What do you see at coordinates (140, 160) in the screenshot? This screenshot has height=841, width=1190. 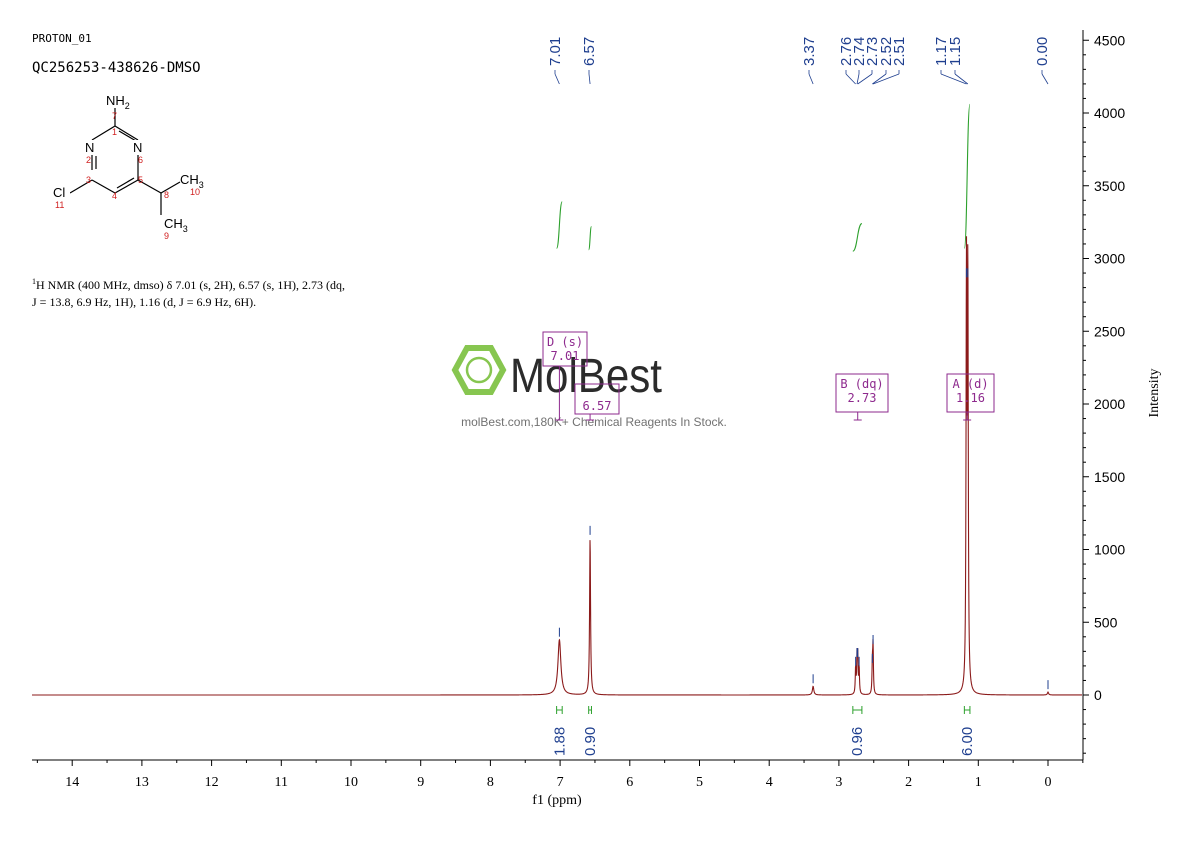 I see `atom-number: 6` at bounding box center [140, 160].